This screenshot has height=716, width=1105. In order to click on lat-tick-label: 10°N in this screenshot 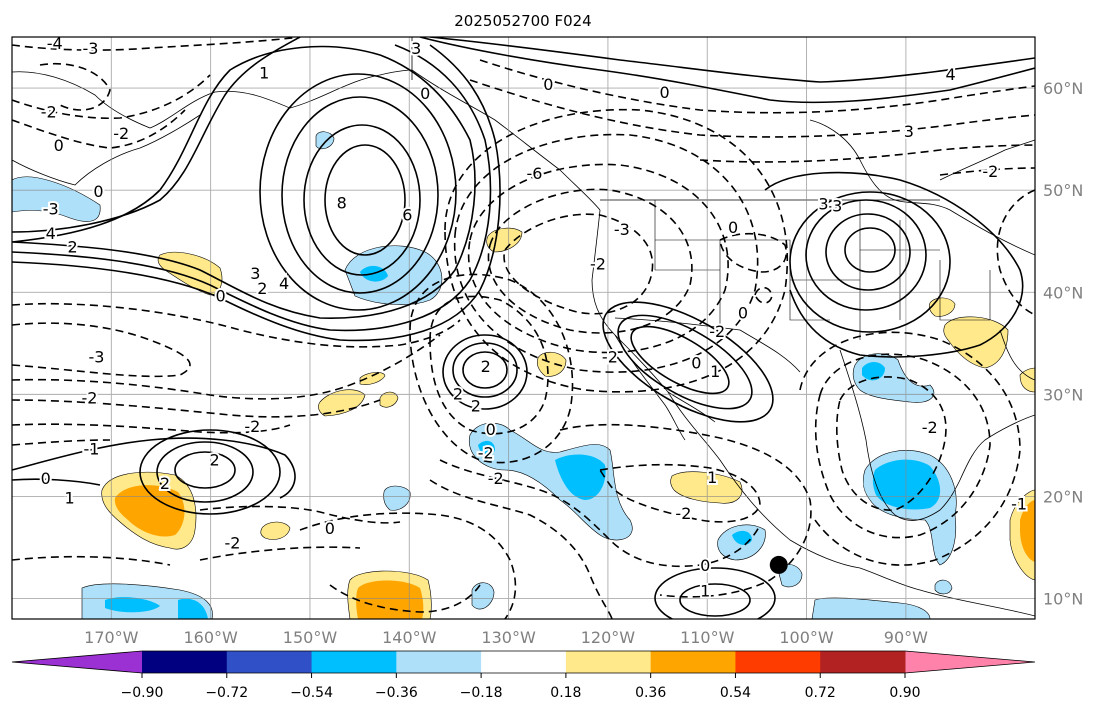, I will do `click(1063, 599)`.